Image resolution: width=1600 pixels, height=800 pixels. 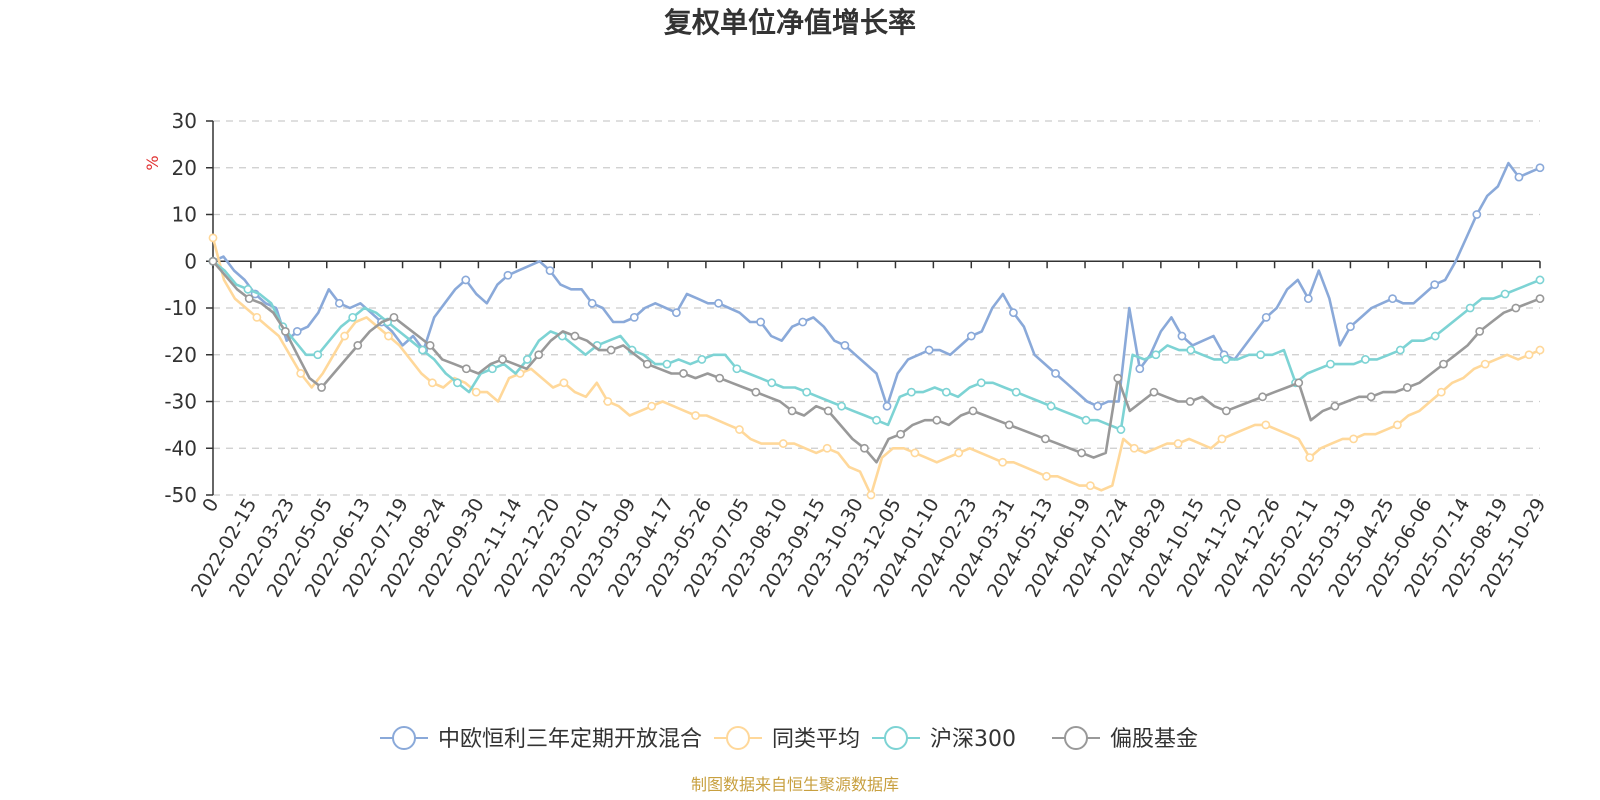 I want to click on y-tick-label: 10, so click(x=184, y=215).